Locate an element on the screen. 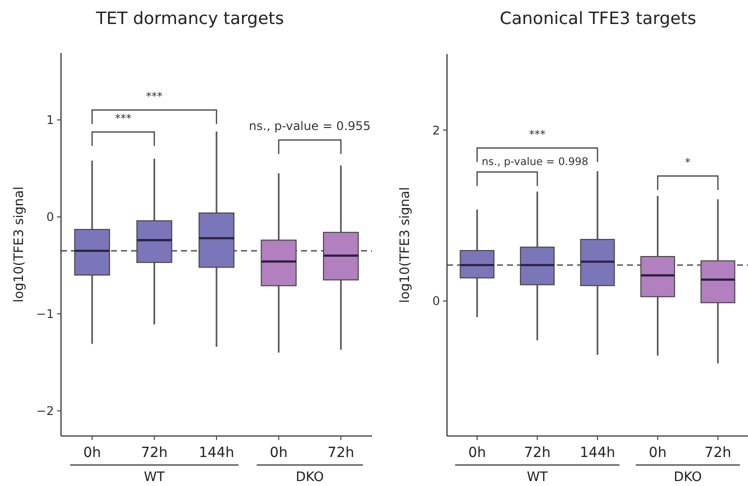  y-tick-label: −1 is located at coordinates (45, 314).